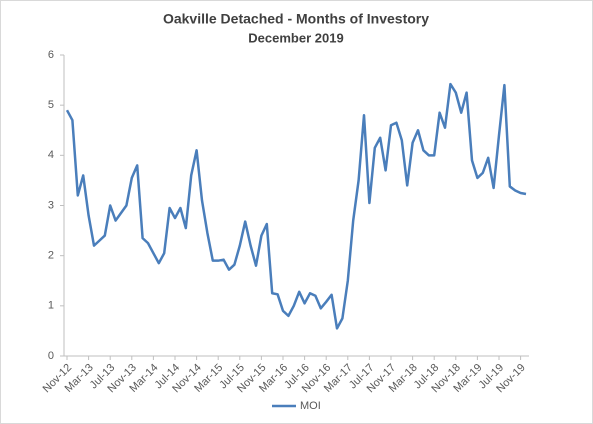 The height and width of the screenshot is (424, 593). Describe the element at coordinates (51, 306) in the screenshot. I see `y-tick-label: 1` at that location.